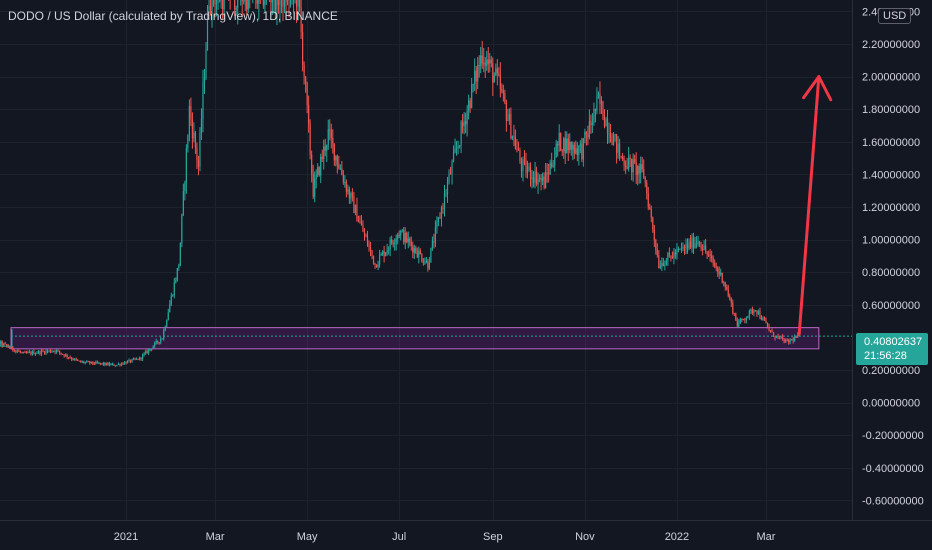 The image size is (932, 550). What do you see at coordinates (895, 16) in the screenshot?
I see `currency-button: USD` at bounding box center [895, 16].